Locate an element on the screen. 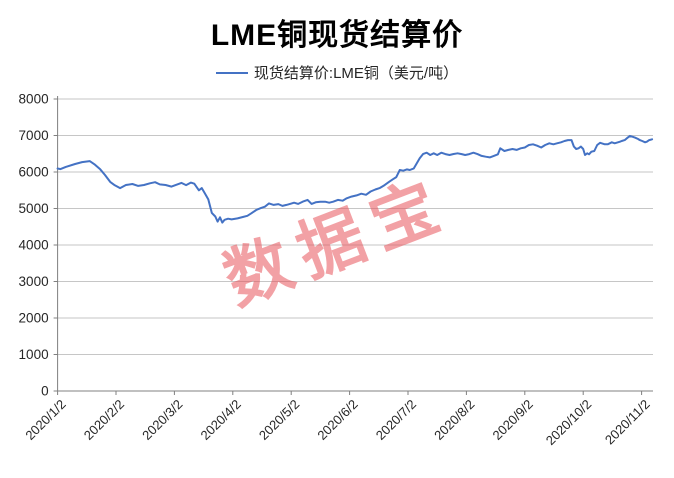  y-axis-tick-label: 3000 is located at coordinates (34, 281).